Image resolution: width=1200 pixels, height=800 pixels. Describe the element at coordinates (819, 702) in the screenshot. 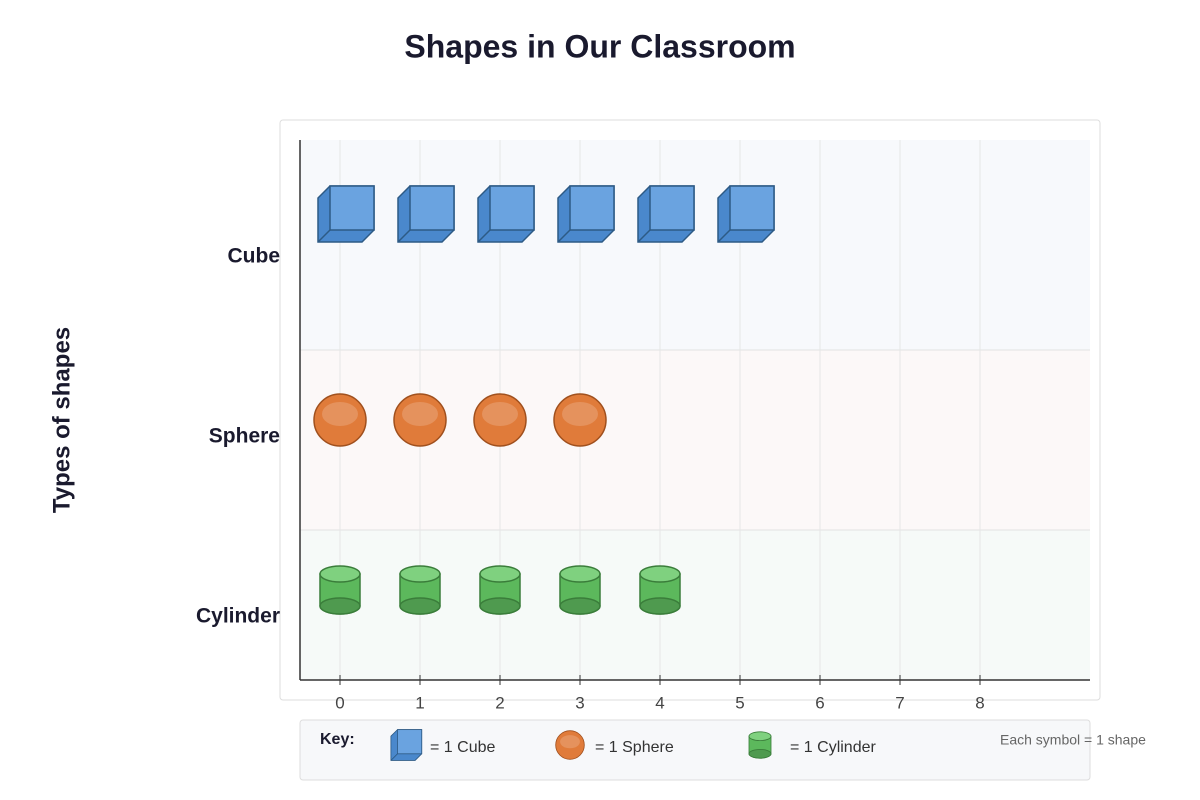

I see `x-tick-label: 6` at that location.